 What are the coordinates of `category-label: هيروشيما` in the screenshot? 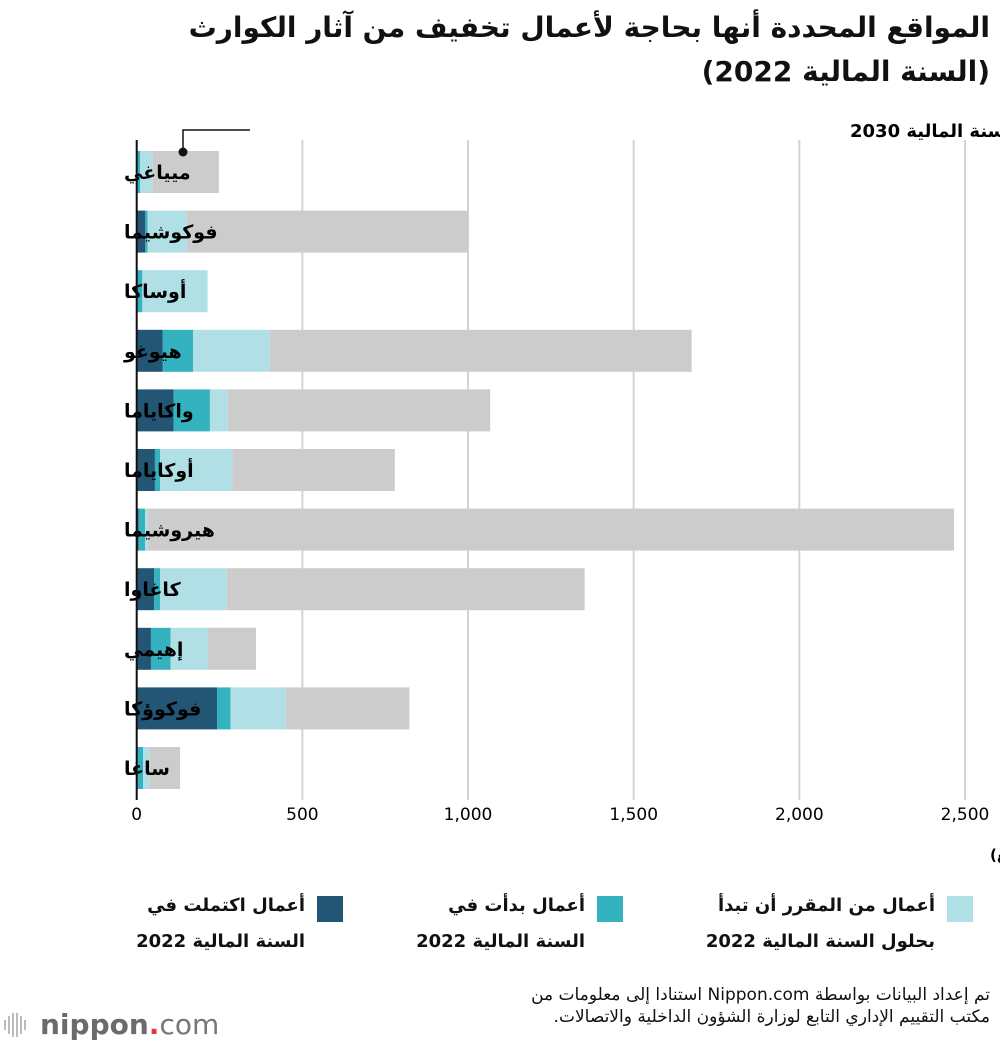 It's located at (169, 531).